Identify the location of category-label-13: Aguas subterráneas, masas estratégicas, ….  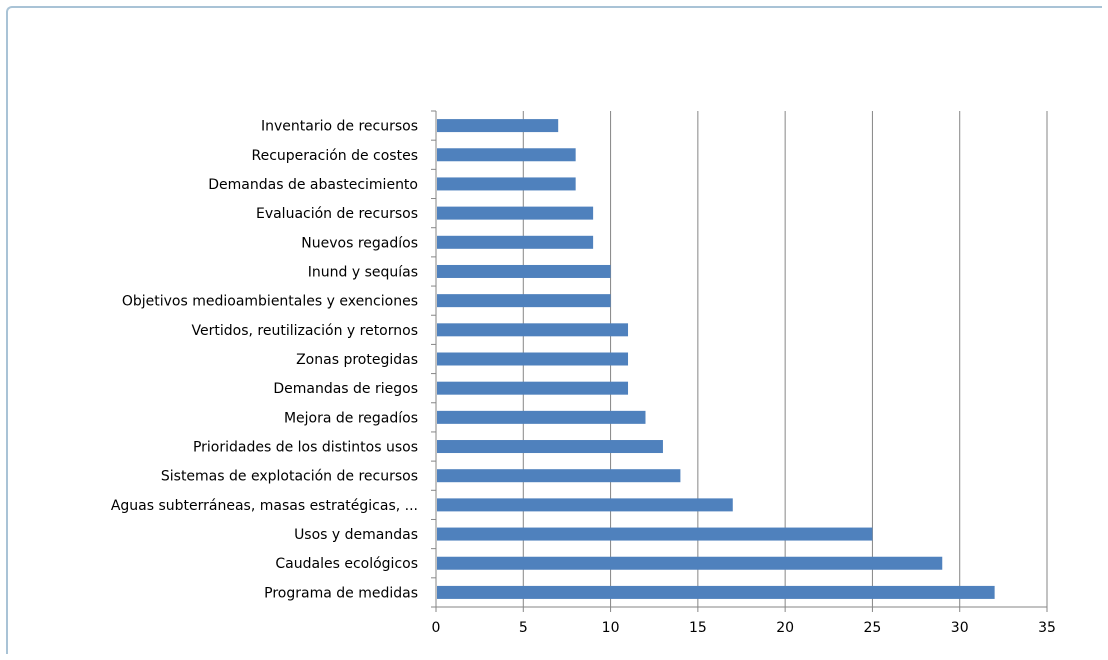
(264, 506).